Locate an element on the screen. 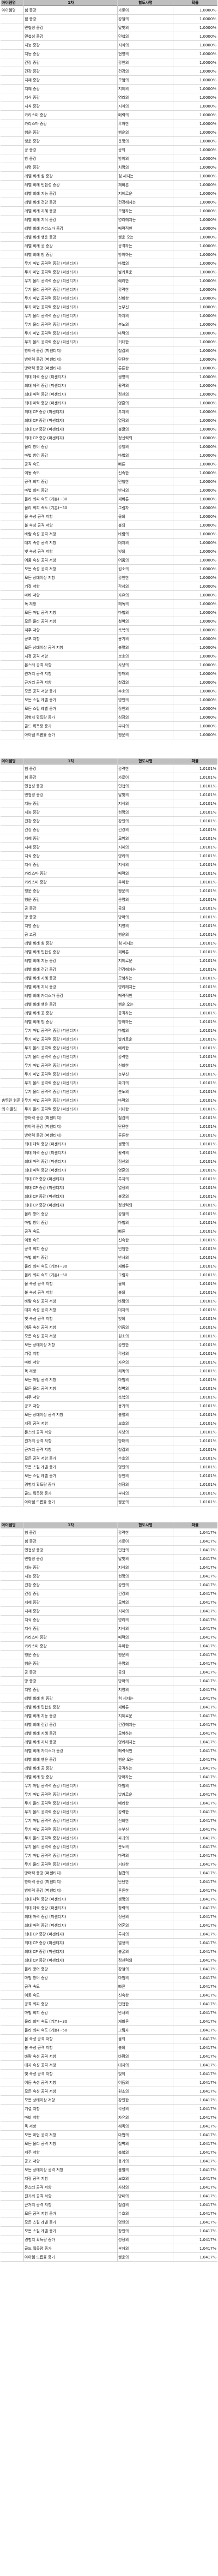 This screenshot has width=218, height=2576. table-row: 무기 물리 공격력 증강 (퍼센티지) 강력한 1.0000% is located at coordinates (109, 289).